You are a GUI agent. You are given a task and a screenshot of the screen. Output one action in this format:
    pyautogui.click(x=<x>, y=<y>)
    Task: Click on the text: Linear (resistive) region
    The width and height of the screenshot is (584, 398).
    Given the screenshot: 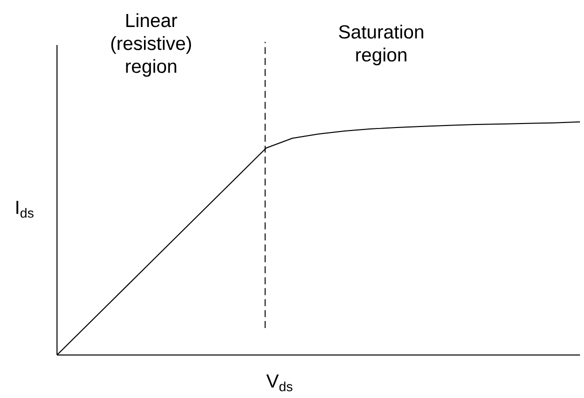 What is the action you would take?
    pyautogui.click(x=151, y=45)
    